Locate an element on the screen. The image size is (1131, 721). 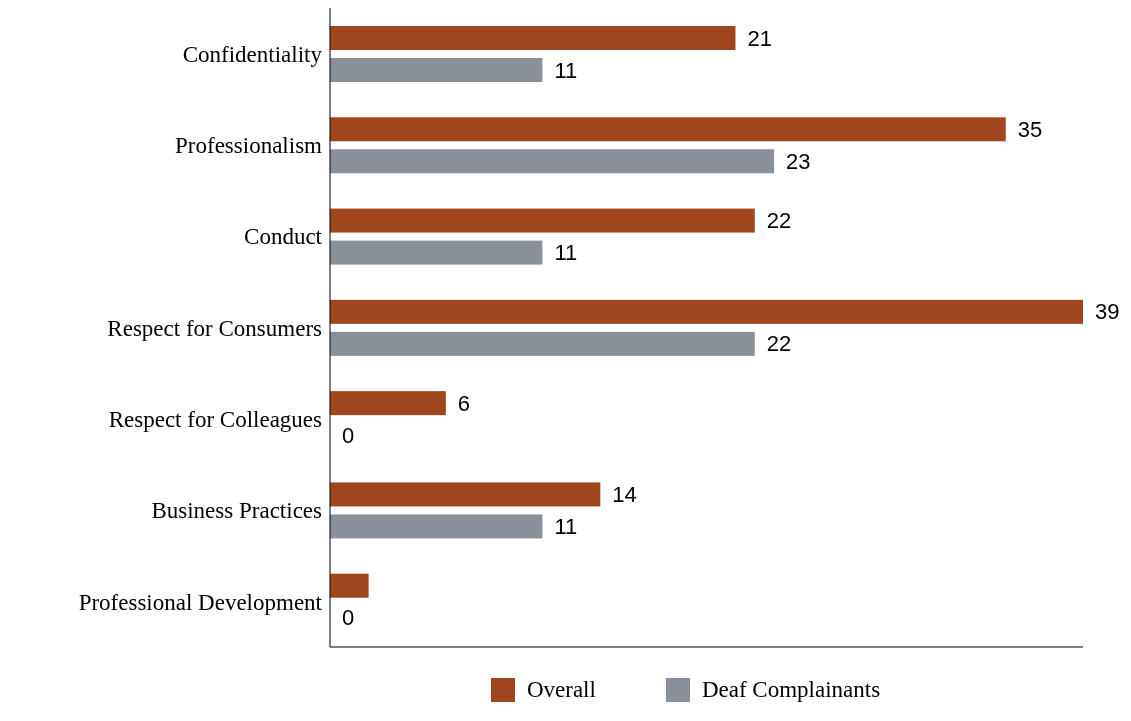
legend-label: Deaf Complainants is located at coordinates (791, 690).